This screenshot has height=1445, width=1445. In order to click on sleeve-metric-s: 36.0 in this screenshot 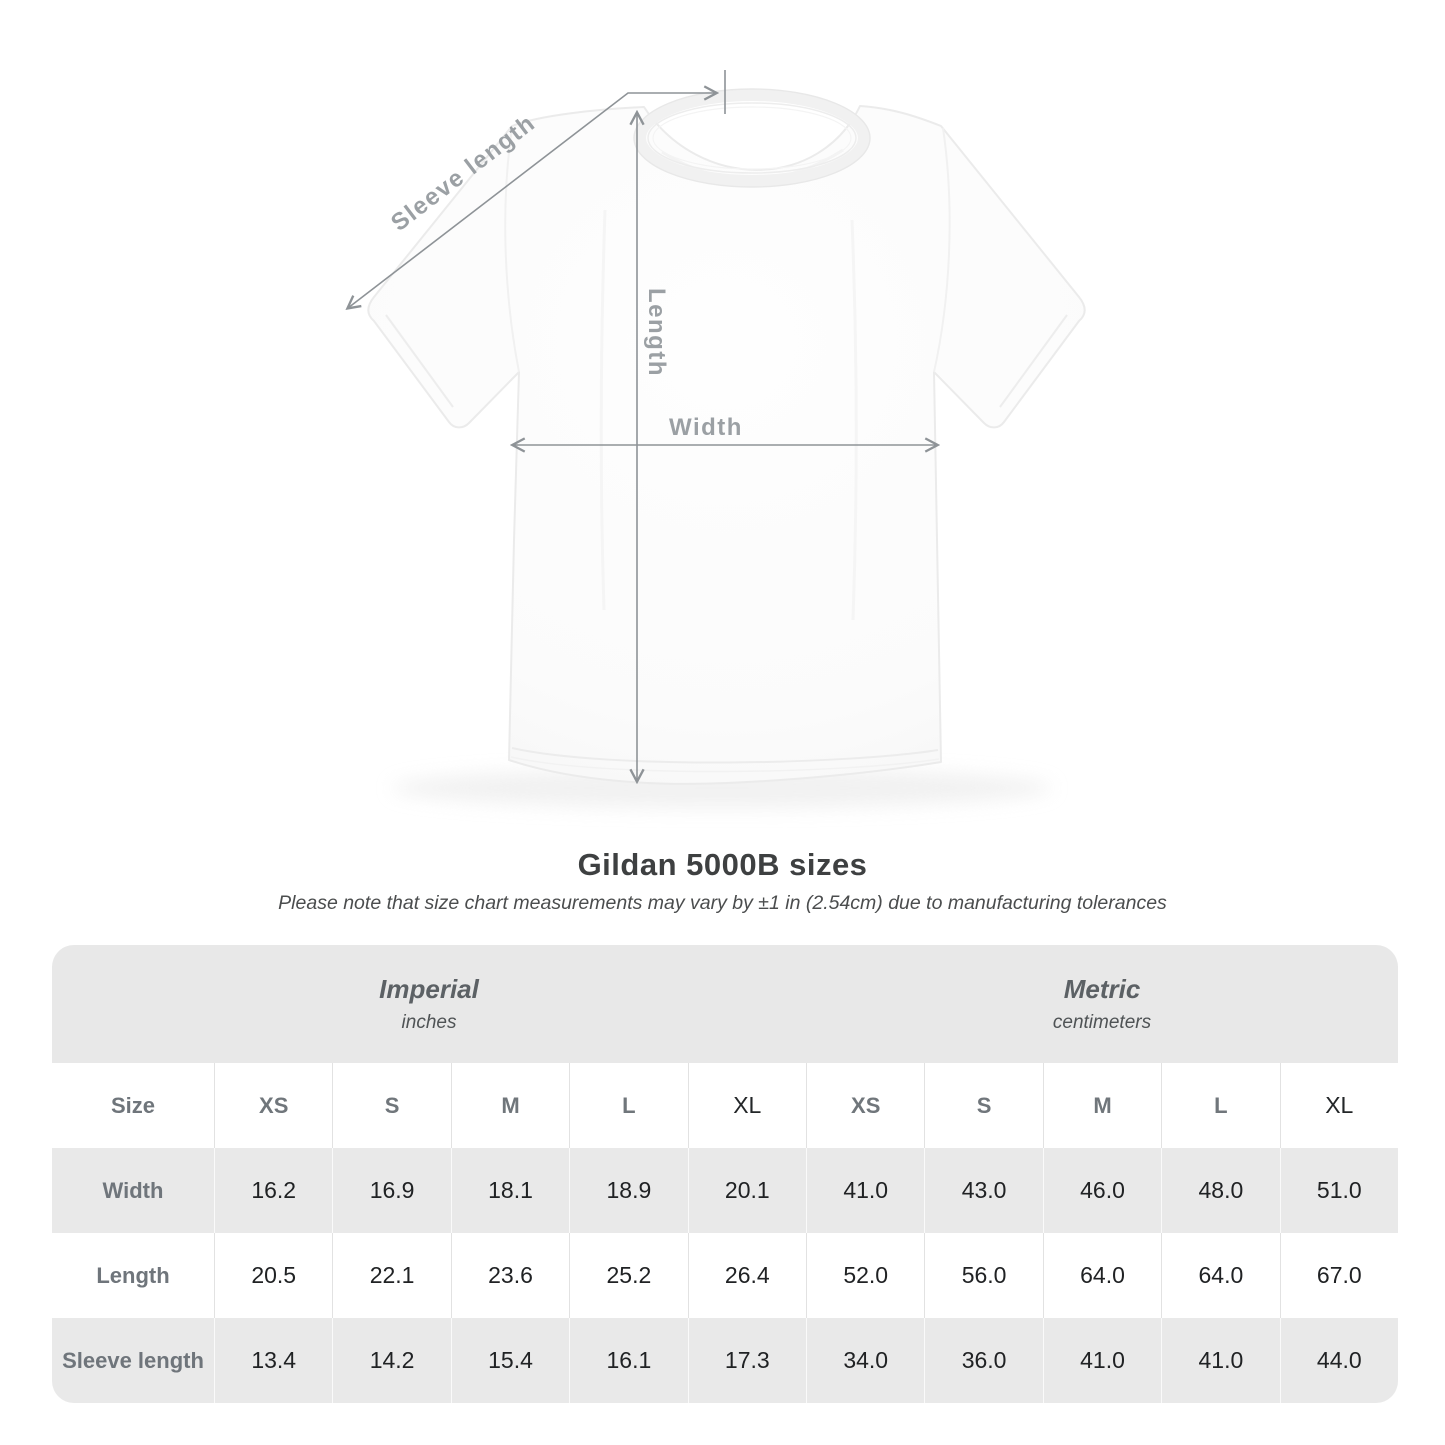, I will do `click(983, 1360)`.